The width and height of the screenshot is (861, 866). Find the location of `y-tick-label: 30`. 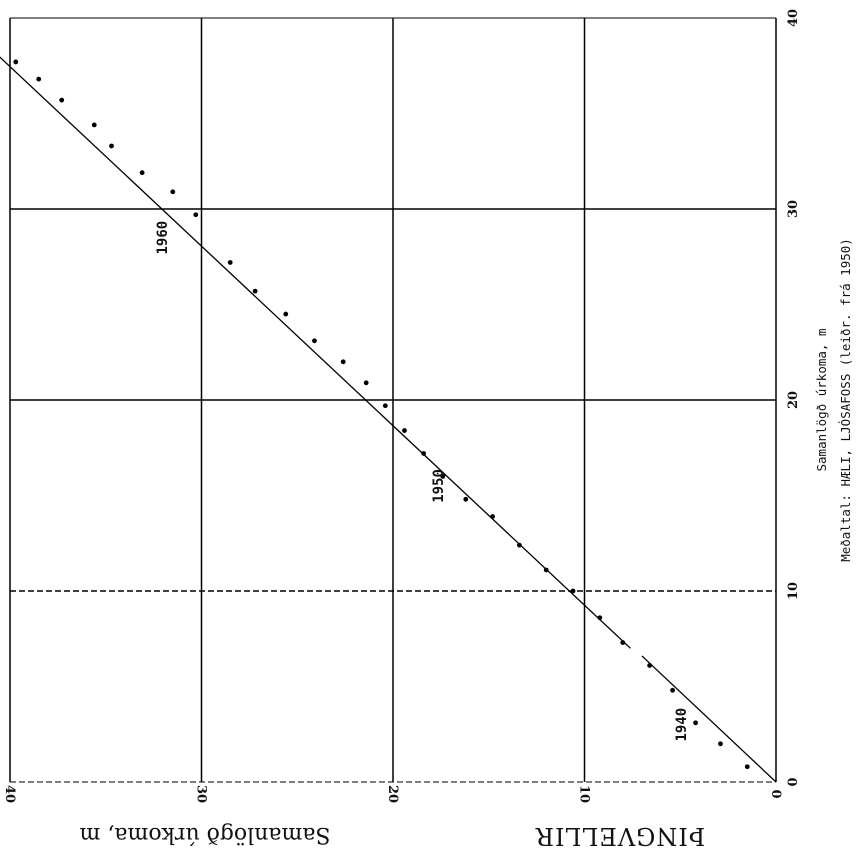

y-tick-label: 30 is located at coordinates (201, 794).